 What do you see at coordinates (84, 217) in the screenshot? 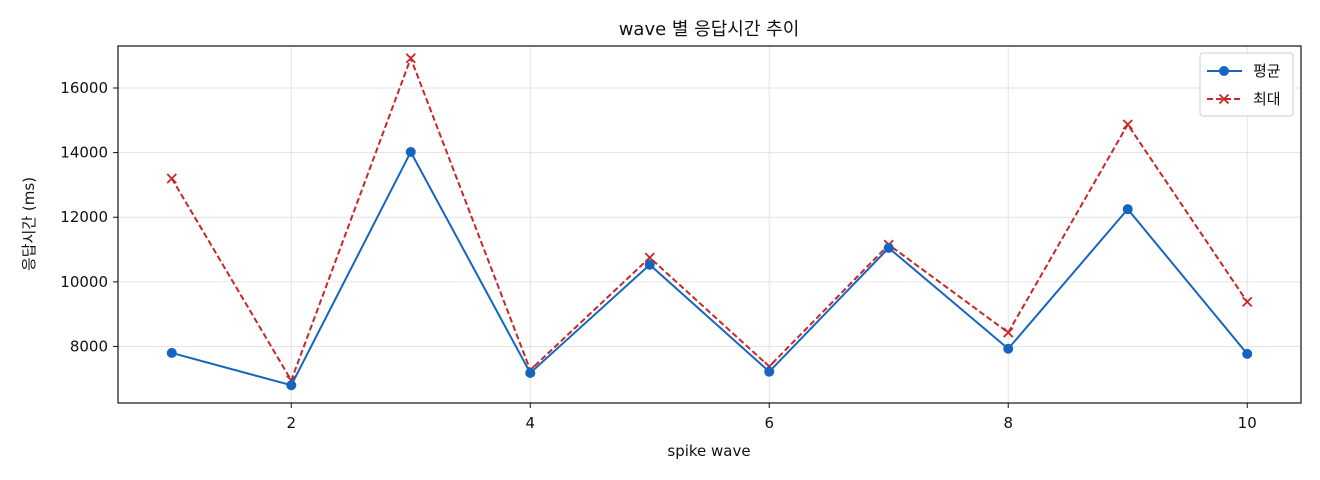
I see `y-tick-label: 12000` at bounding box center [84, 217].